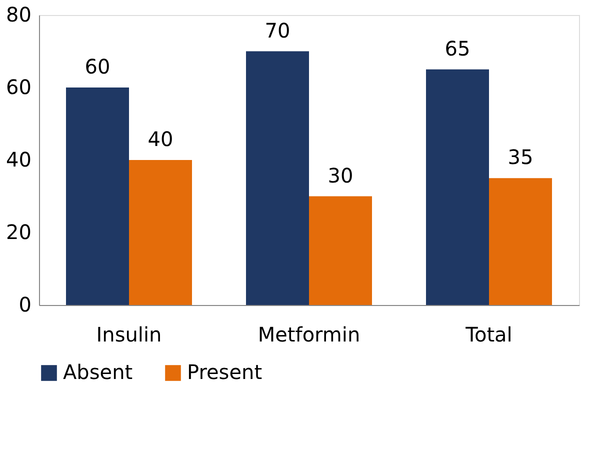 This screenshot has width=612, height=453. I want to click on y-tick-label: 60, so click(19, 87).